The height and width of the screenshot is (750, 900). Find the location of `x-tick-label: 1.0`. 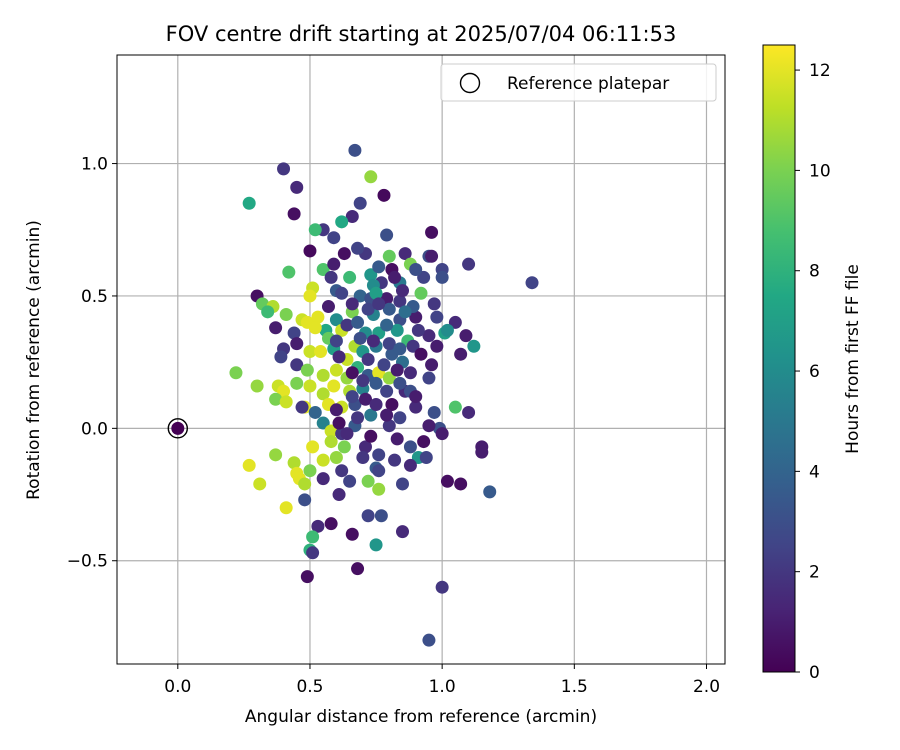

x-tick-label: 1.0 is located at coordinates (442, 687).